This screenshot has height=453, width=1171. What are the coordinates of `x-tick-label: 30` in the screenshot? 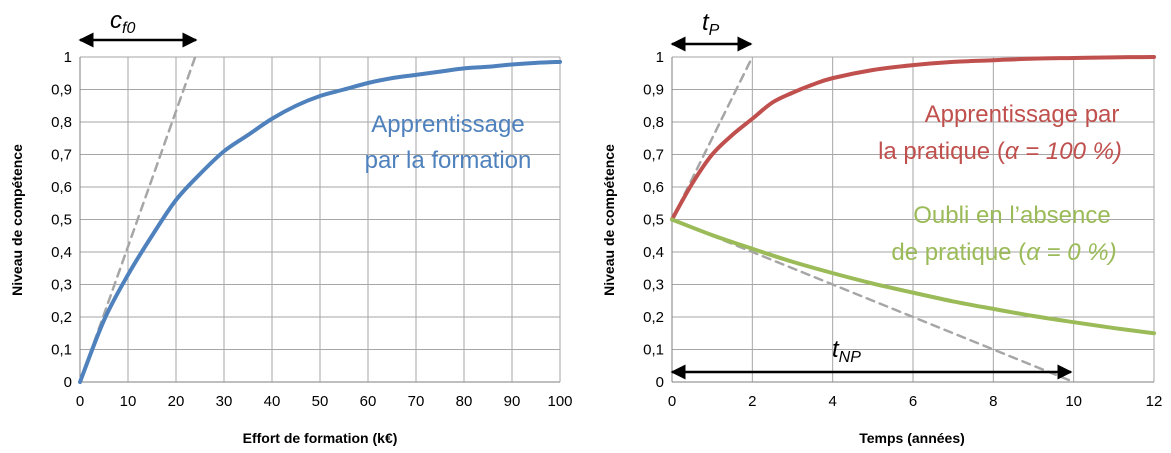 It's located at (224, 401).